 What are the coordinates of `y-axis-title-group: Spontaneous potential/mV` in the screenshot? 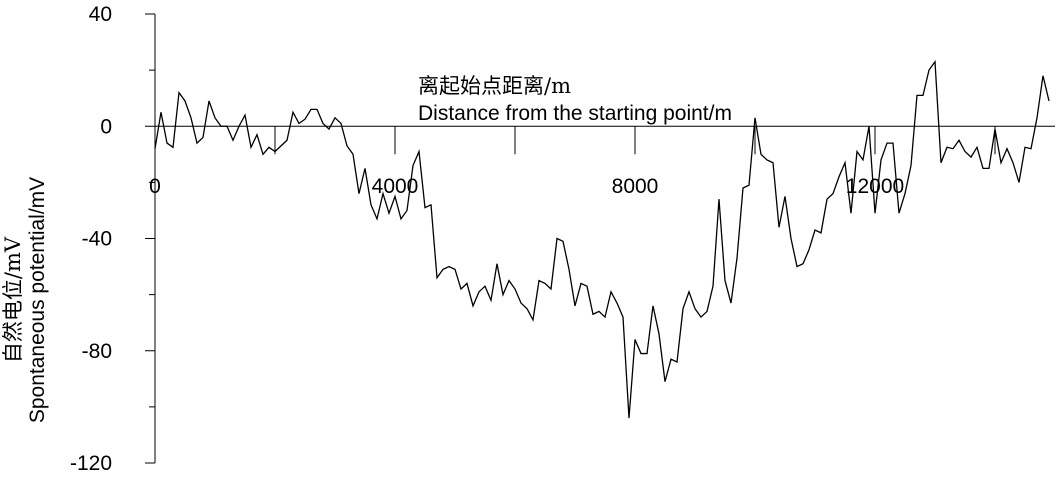 It's located at (37, 300).